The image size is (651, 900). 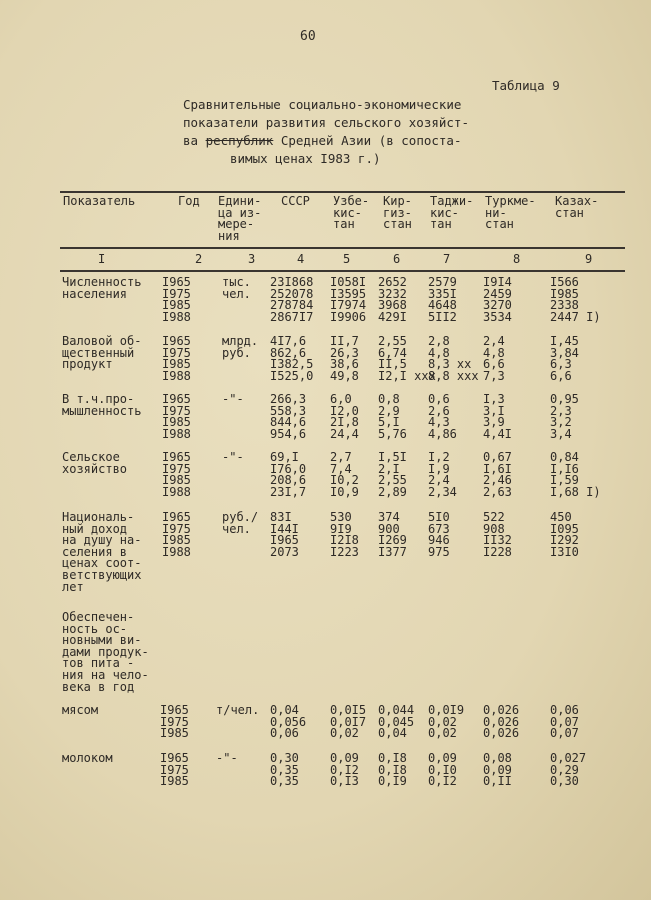 I want to click on value-column: 2,8 4,8 8,3 xx 8,8 xxx, so click(x=453, y=358).